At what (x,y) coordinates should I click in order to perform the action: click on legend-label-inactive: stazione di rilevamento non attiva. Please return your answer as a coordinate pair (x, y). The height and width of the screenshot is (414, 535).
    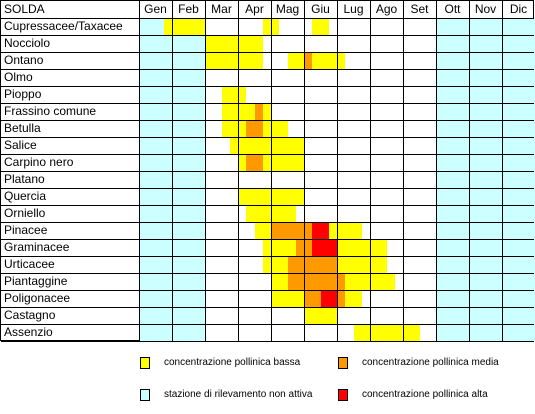
    Looking at the image, I should click on (238, 394).